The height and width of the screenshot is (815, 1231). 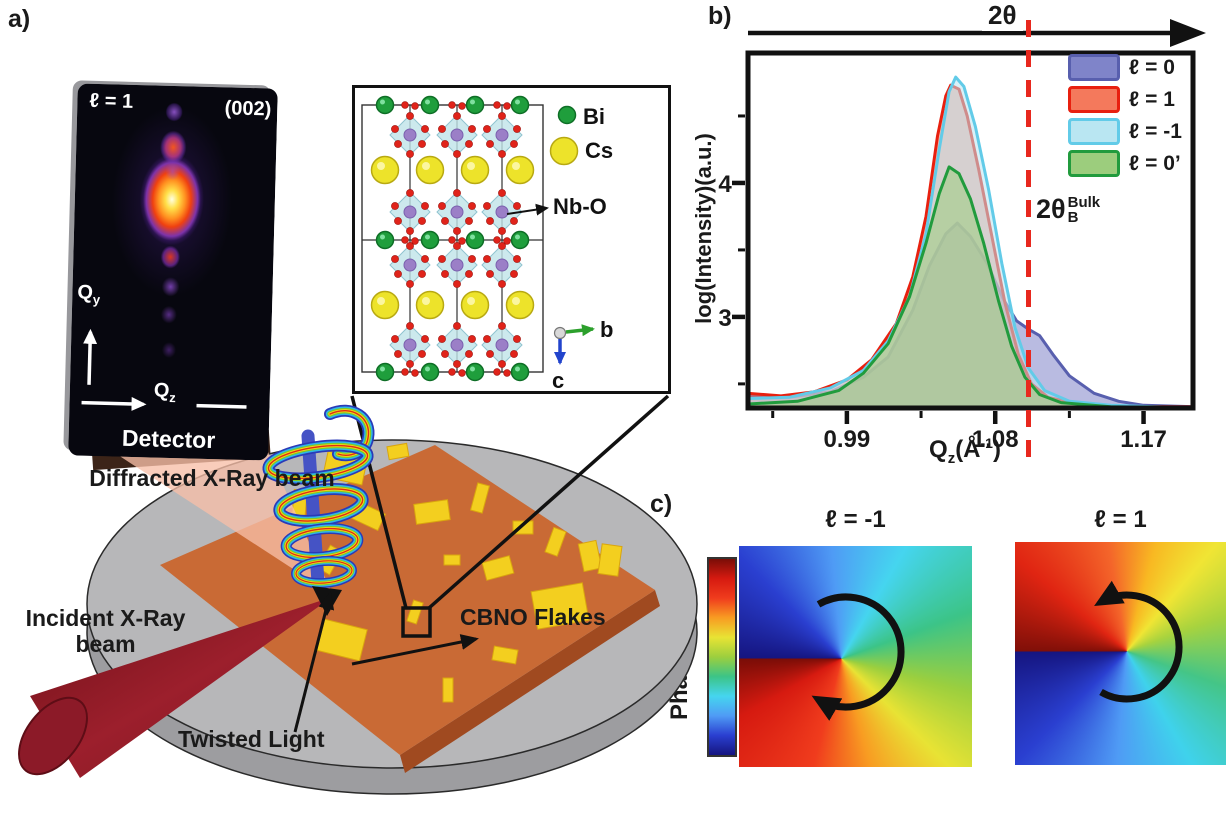 I want to click on axis-b-label: b, so click(x=607, y=329).